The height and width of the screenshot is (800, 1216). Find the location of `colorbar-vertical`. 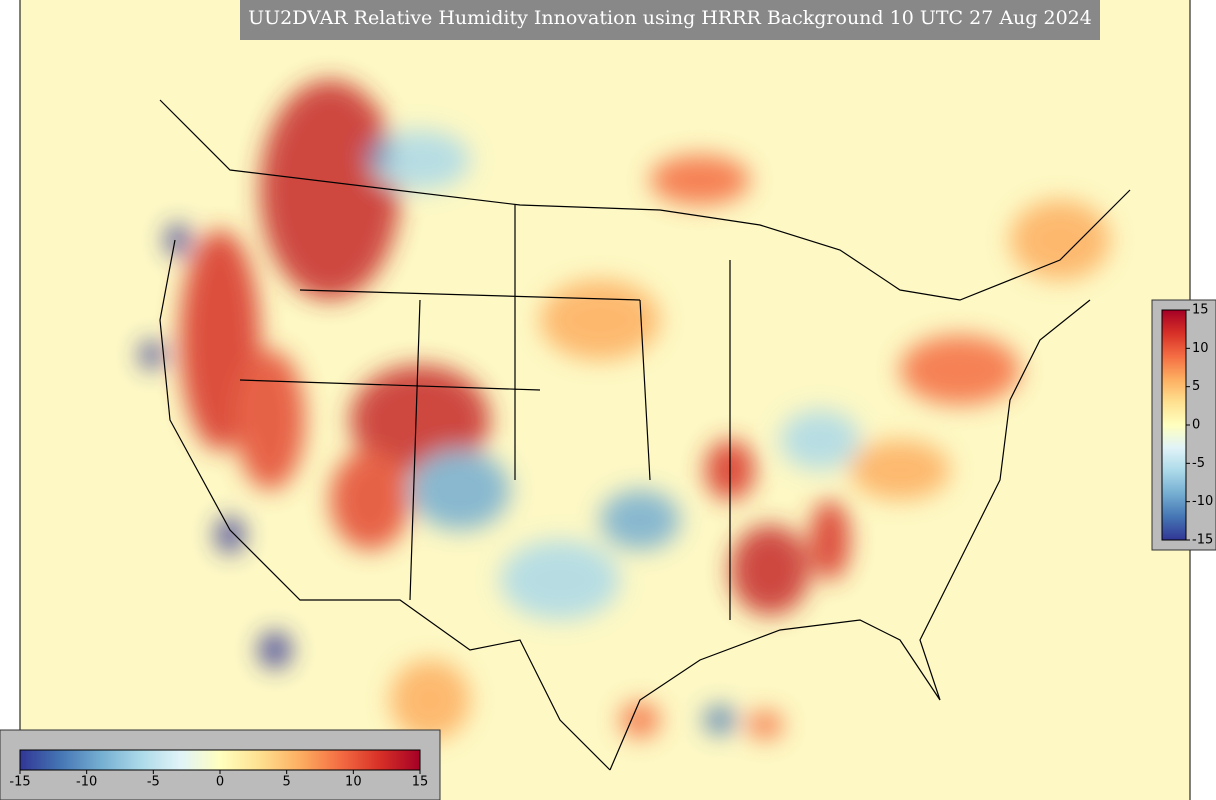

colorbar-vertical is located at coordinates (1174, 425).